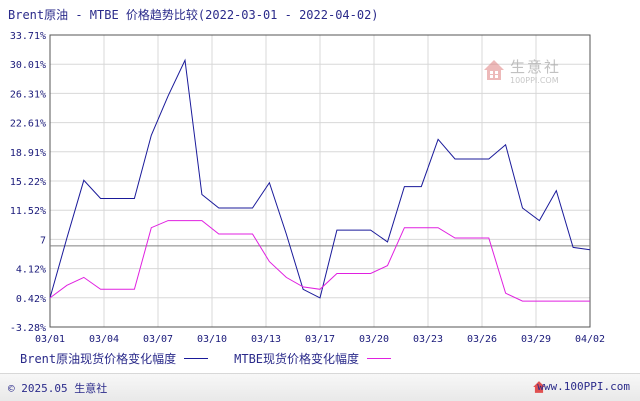 The width and height of the screenshot is (640, 401). I want to click on x-tick-label: 03/10, so click(212, 339).